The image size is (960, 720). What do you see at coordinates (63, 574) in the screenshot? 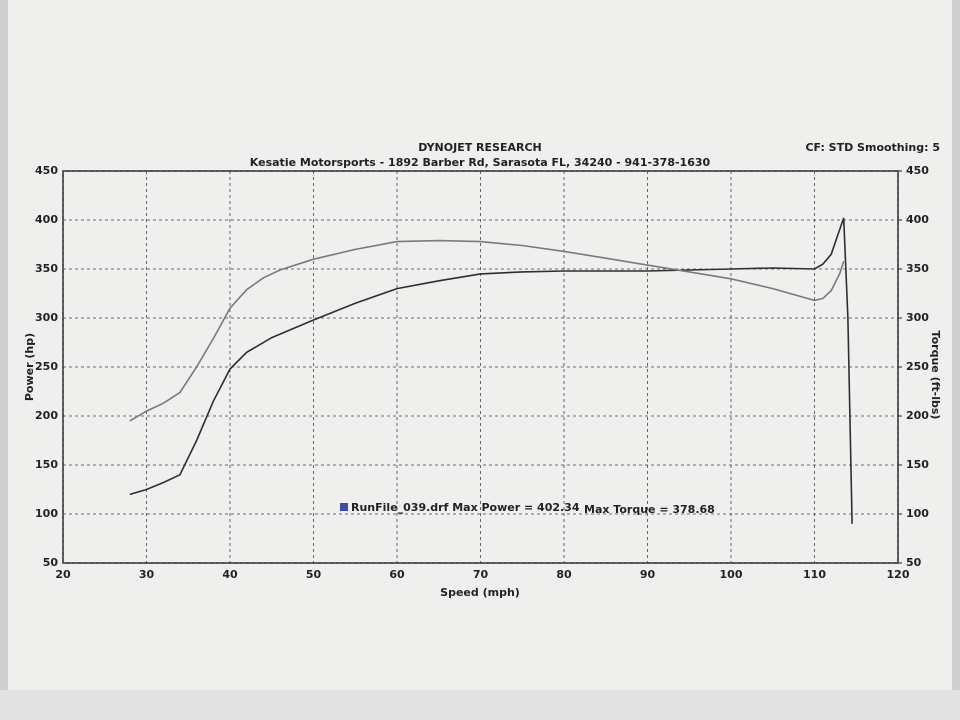
I see `x-tick-label: 20` at bounding box center [63, 574].